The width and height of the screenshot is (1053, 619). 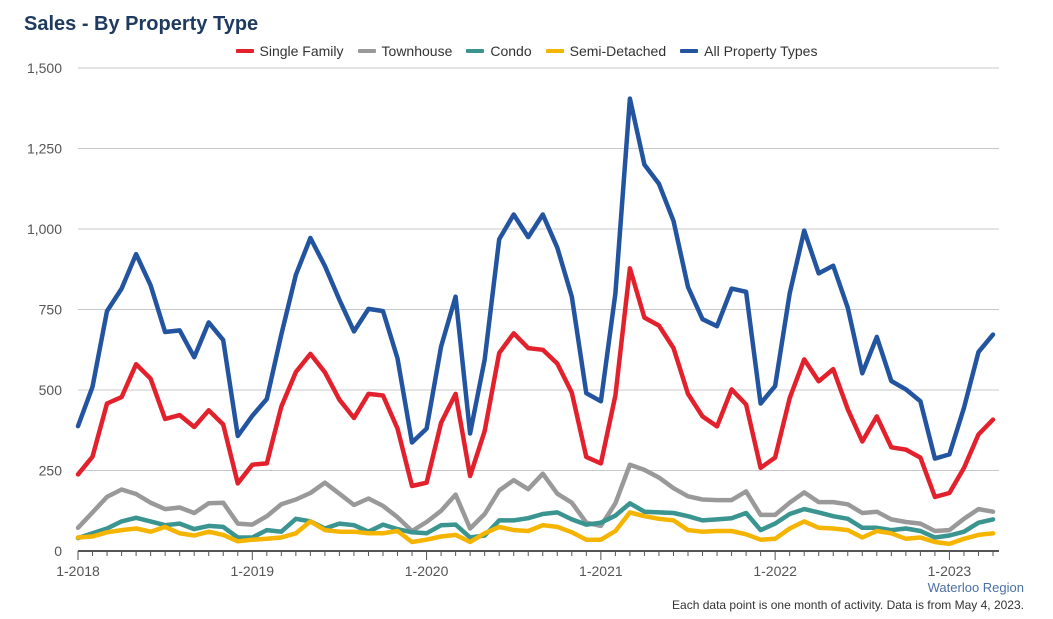 I want to click on series-line-condo, so click(x=535, y=521).